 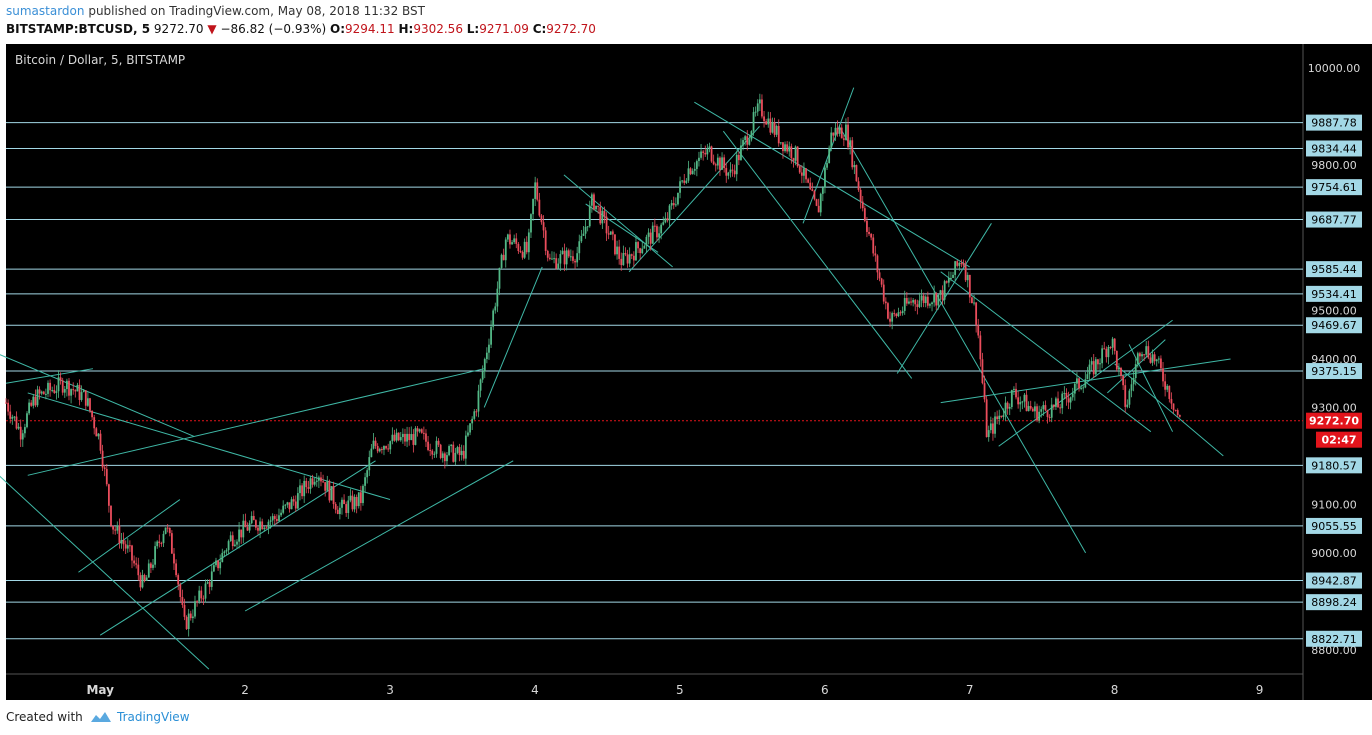 I want to click on y-tick-label: 9000.00, so click(x=1334, y=553).